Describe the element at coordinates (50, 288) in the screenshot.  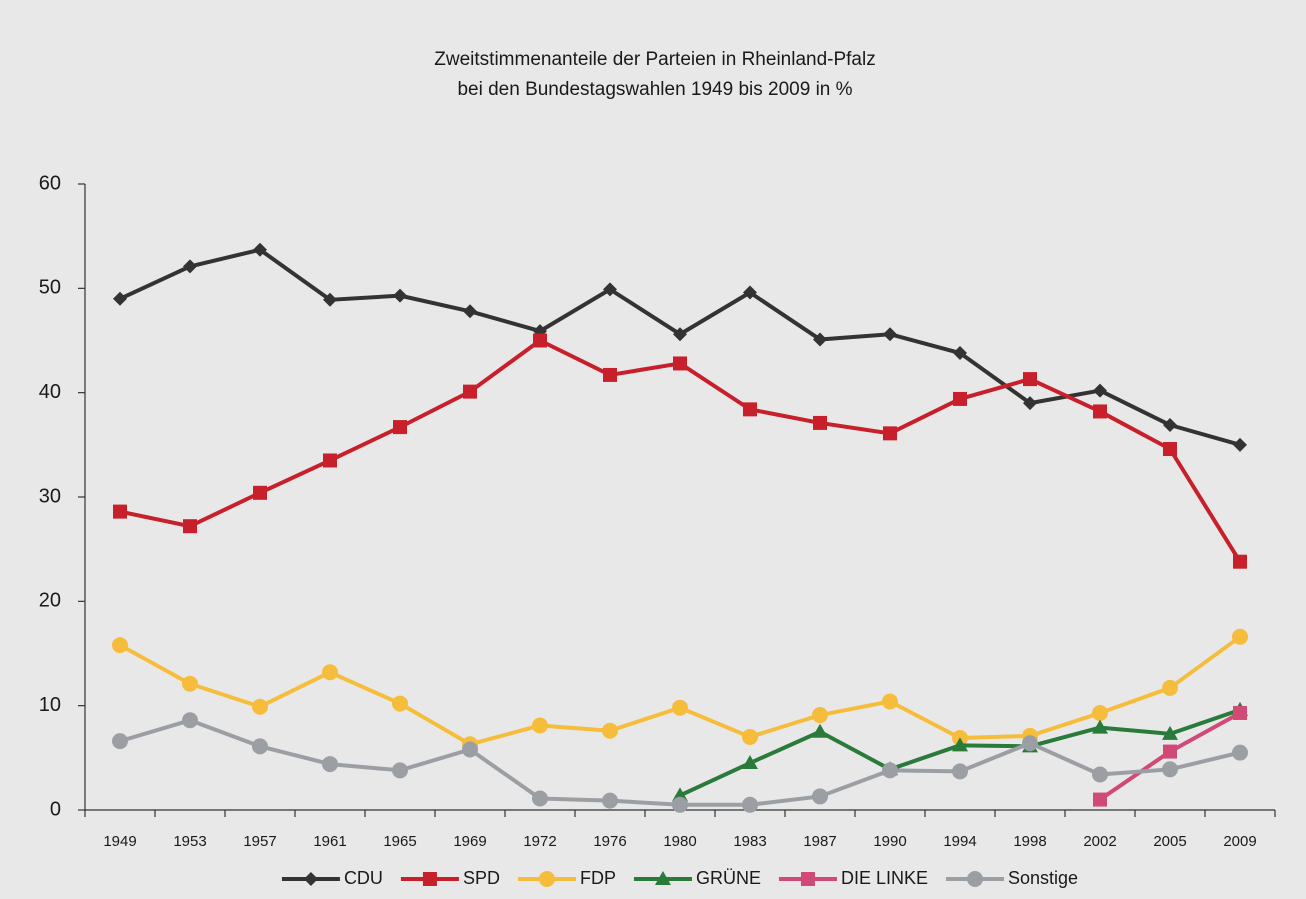
I see `y-tick-label: 50` at that location.